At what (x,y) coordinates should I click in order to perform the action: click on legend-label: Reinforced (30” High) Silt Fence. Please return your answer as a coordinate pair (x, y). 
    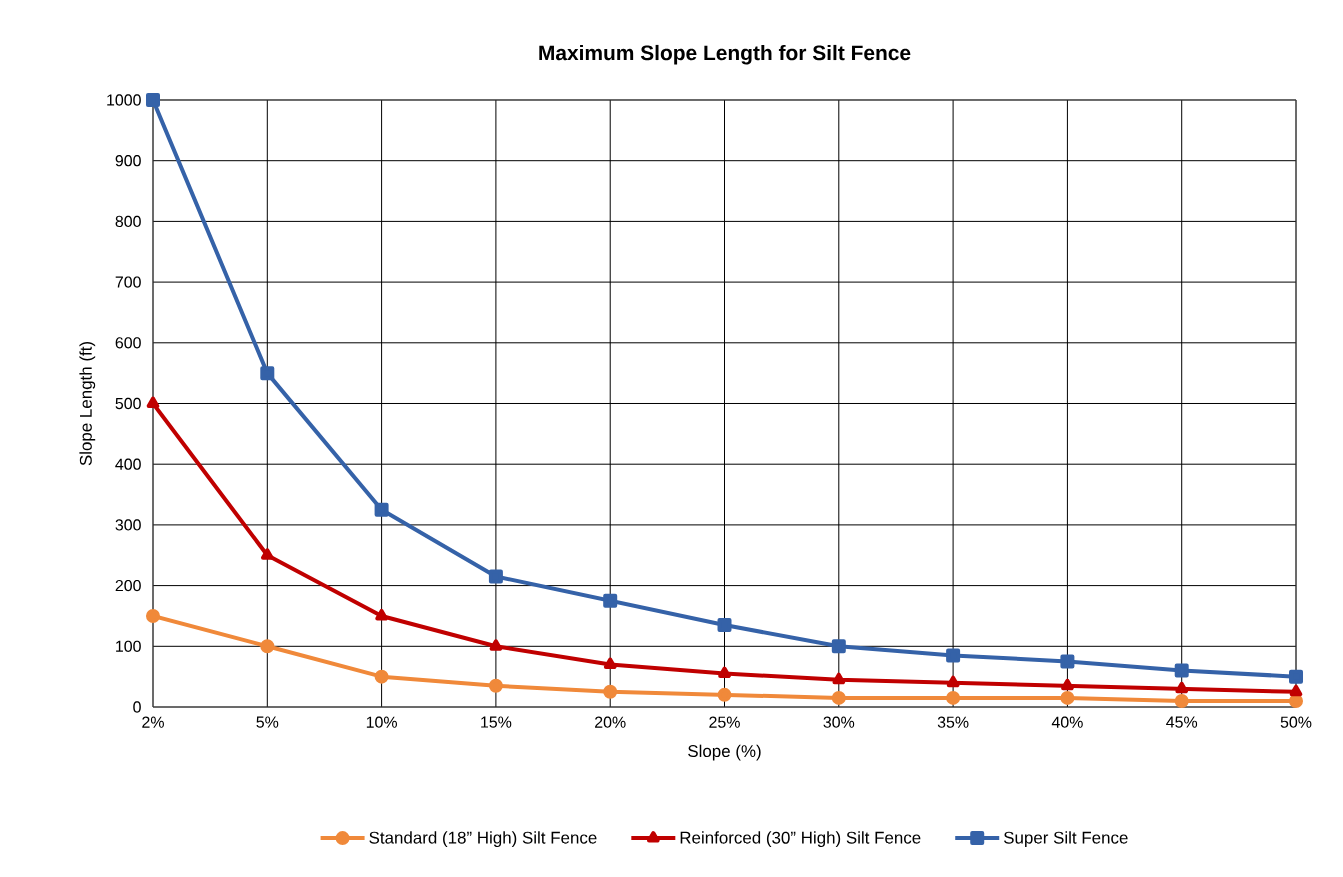
    Looking at the image, I should click on (800, 839).